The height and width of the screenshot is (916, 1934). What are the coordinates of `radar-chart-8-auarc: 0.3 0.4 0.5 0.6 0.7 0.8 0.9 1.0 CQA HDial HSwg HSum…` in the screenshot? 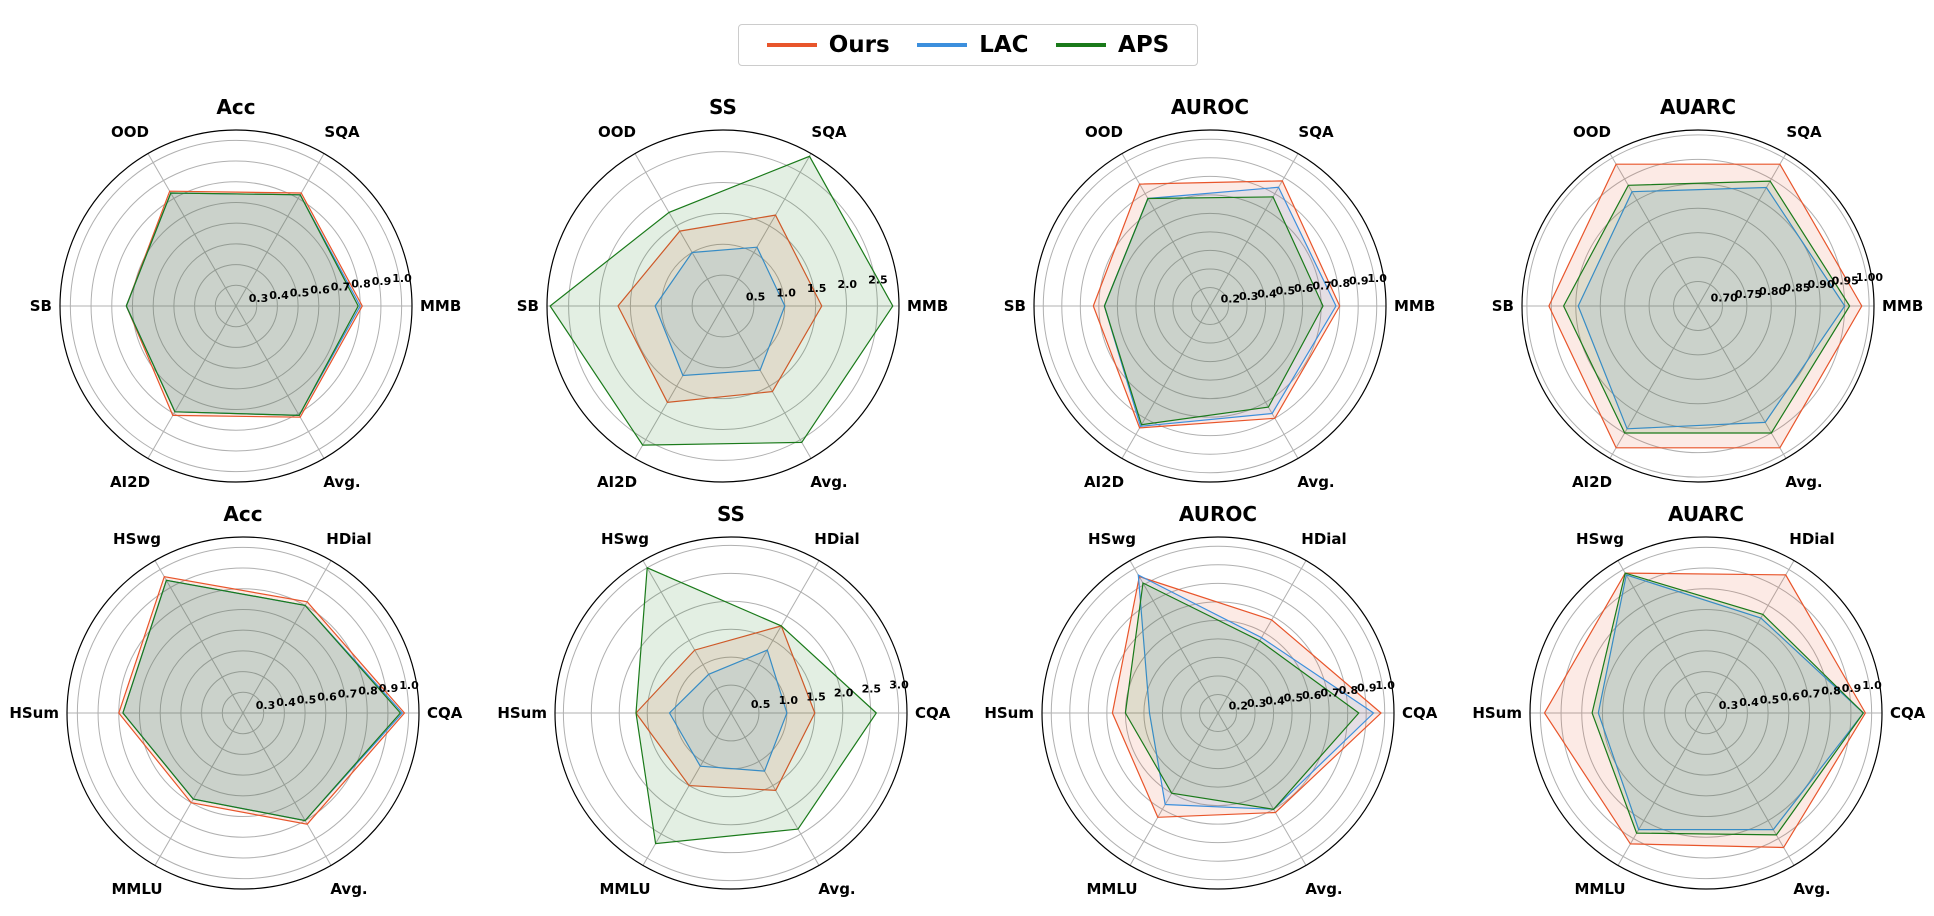 It's located at (1698, 700).